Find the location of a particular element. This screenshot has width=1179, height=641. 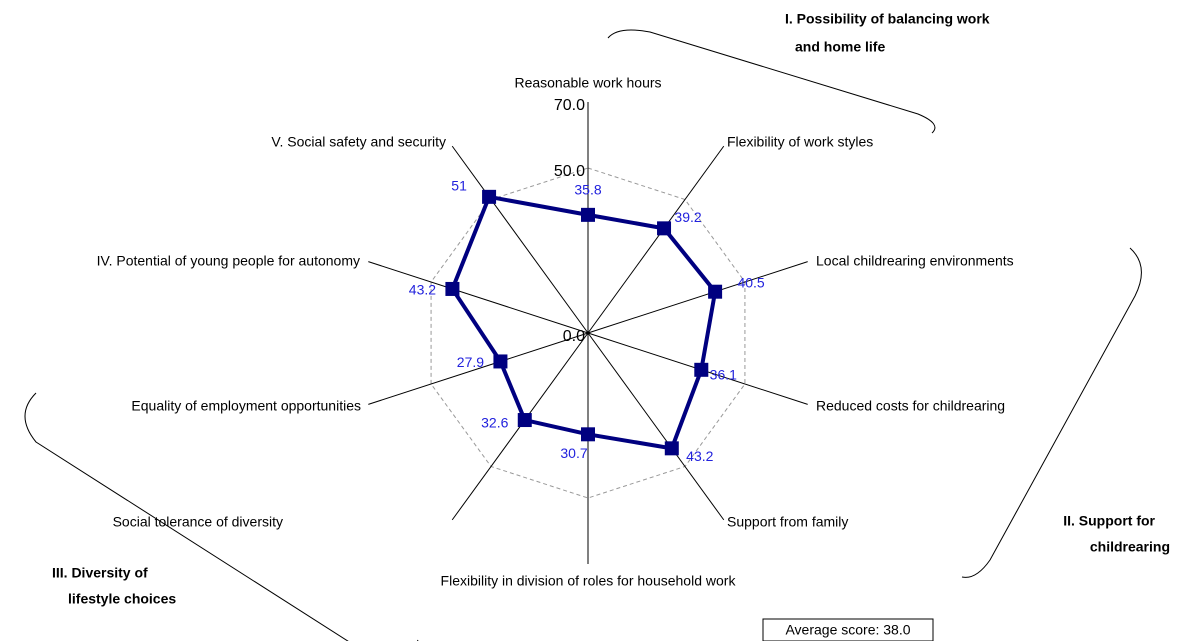

category-label: Equality of employment opportunities is located at coordinates (246, 406).